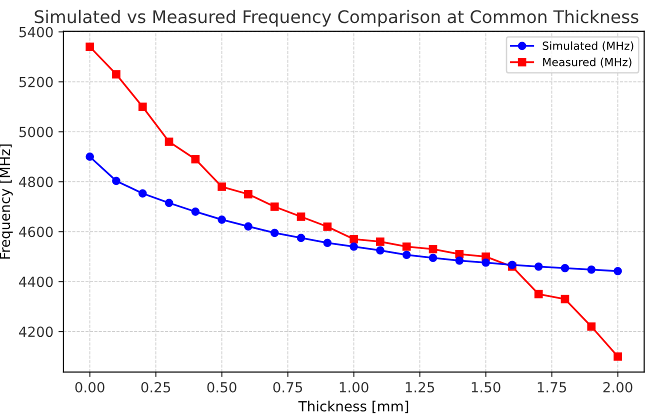  I want to click on y-tick-label: 4400, so click(36, 282).